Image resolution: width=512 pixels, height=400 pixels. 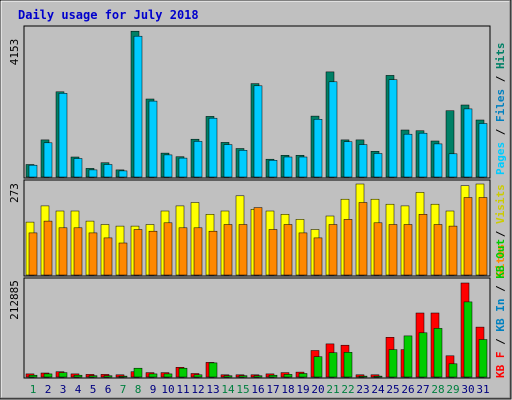 I want to click on x-tick-label: 3, so click(x=63, y=389).